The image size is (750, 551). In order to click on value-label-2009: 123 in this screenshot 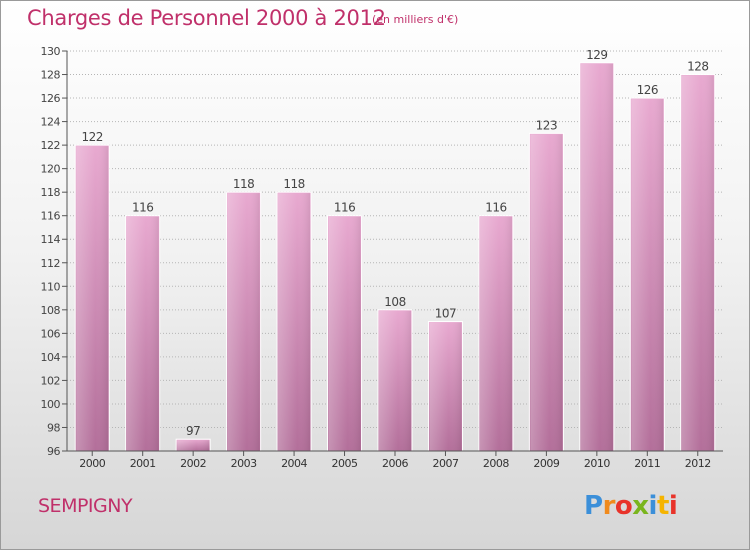, I will do `click(546, 125)`.